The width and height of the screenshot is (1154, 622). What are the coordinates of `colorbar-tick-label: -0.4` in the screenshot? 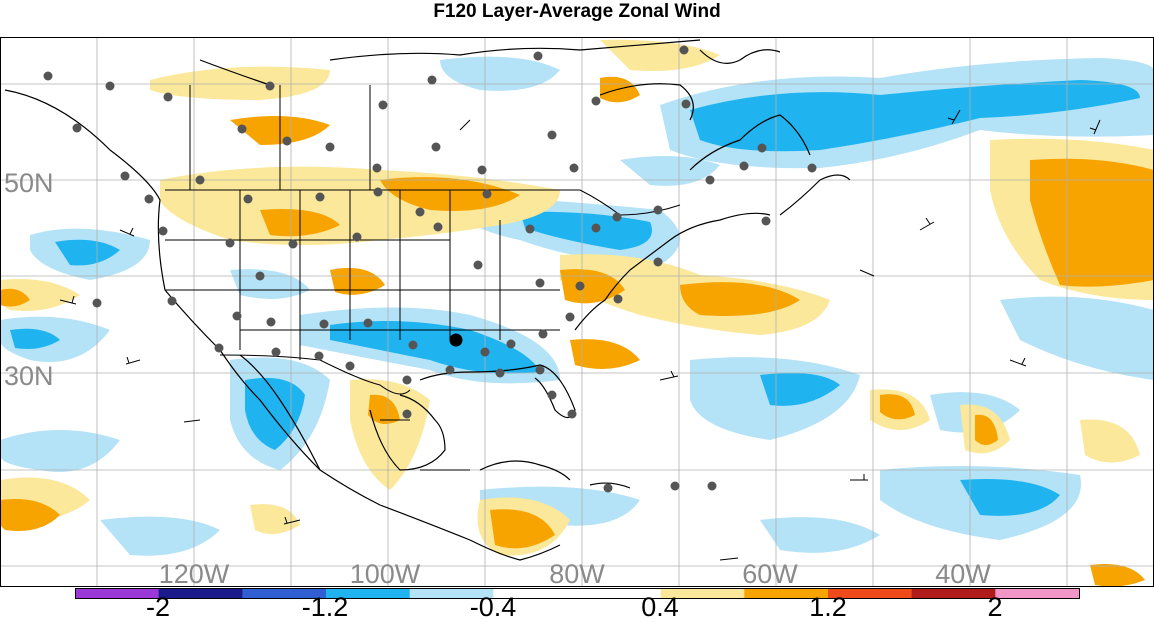 It's located at (493, 607).